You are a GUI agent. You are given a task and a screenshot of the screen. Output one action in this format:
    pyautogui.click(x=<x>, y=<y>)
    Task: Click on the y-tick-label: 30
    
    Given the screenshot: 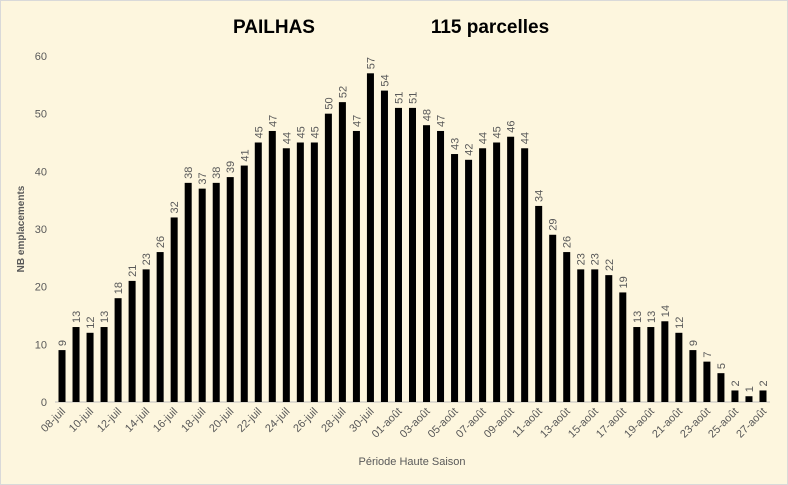 What is the action you would take?
    pyautogui.click(x=41, y=230)
    